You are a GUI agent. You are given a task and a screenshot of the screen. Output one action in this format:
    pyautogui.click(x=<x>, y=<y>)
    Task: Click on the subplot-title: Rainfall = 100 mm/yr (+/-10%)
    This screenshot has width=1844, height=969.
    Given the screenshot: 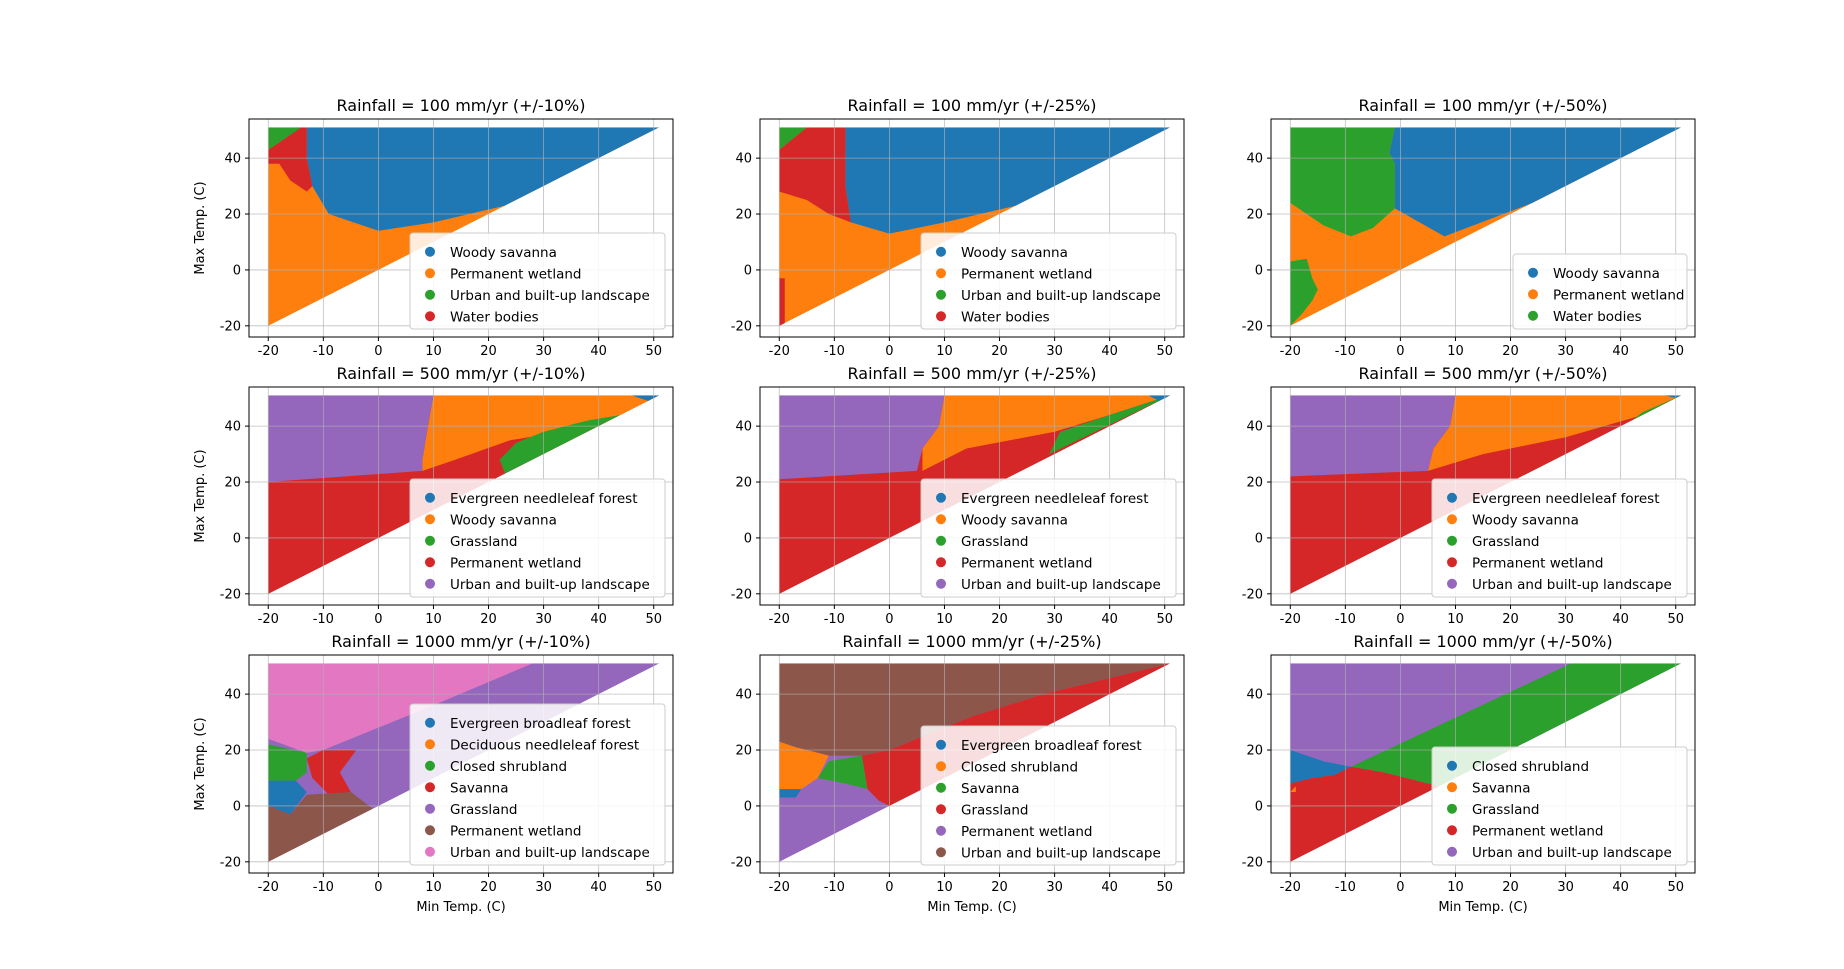 What is the action you would take?
    pyautogui.click(x=461, y=105)
    